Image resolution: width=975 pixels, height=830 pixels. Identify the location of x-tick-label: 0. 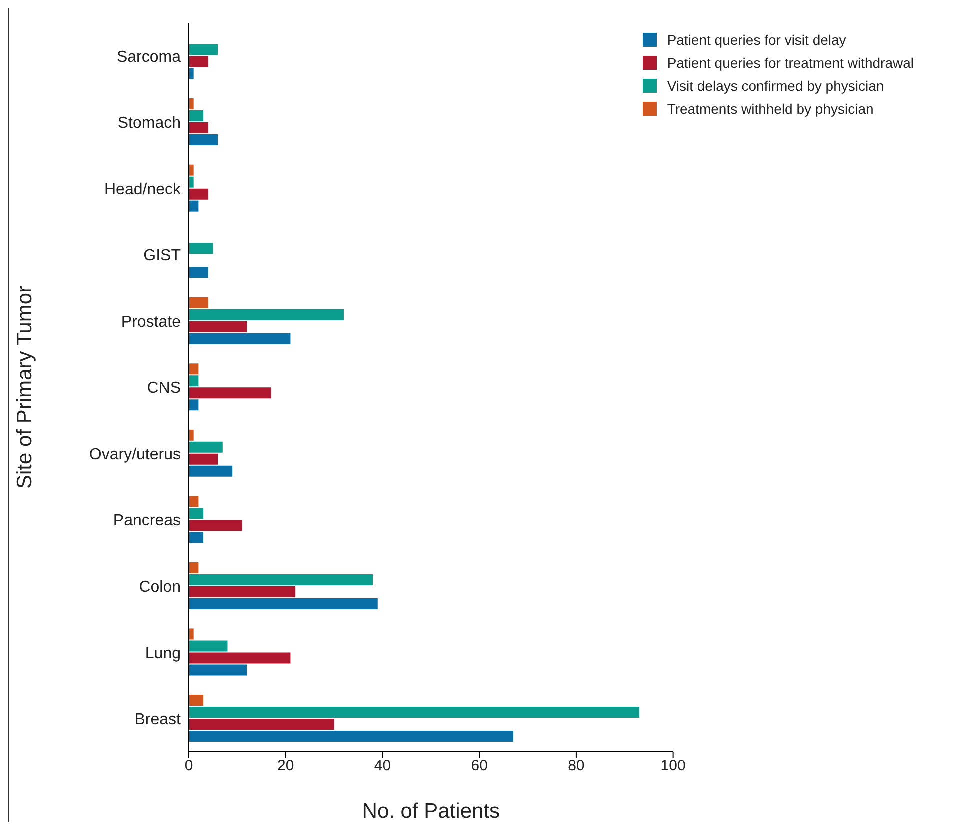
(189, 766).